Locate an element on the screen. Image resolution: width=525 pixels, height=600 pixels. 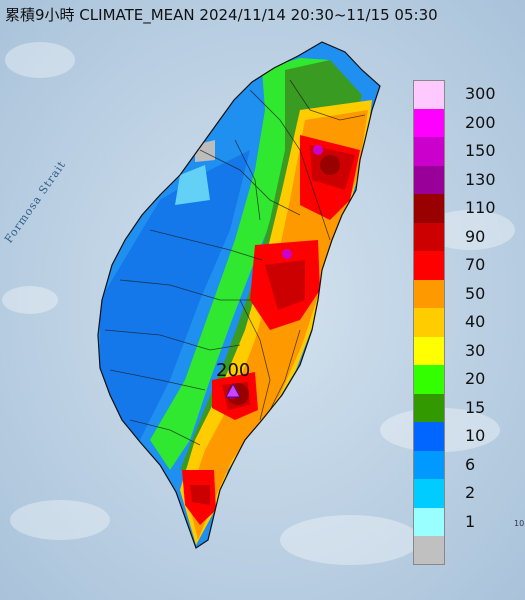
legend-item: 200 is located at coordinates (465, 122).